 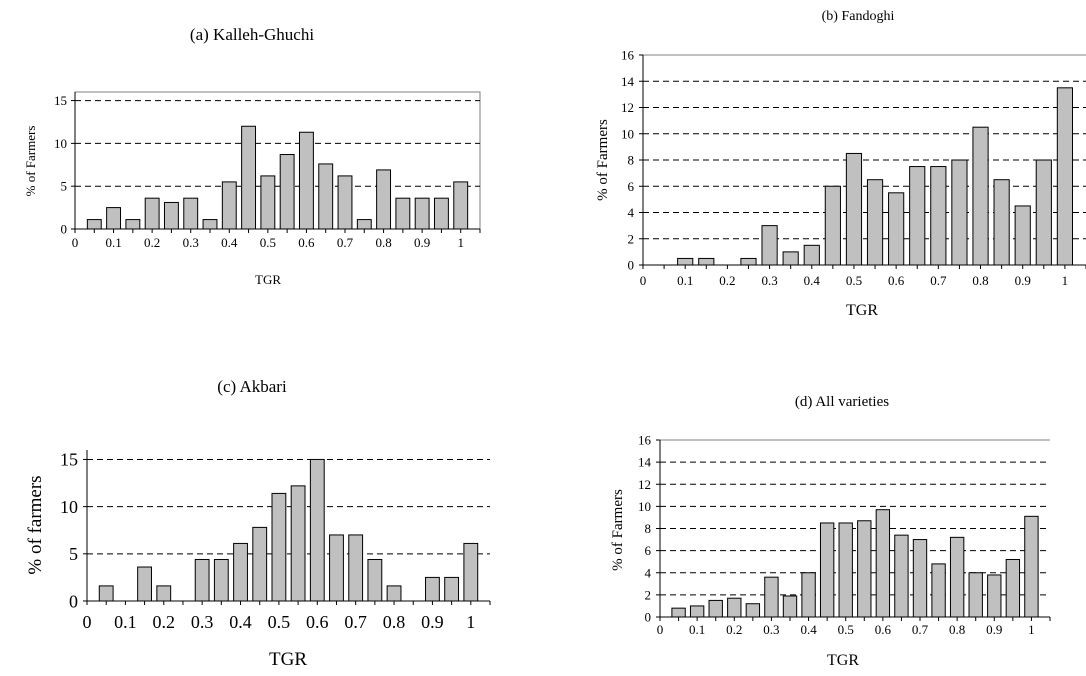 I want to click on chart-title: (d) All varieties, so click(x=842, y=402).